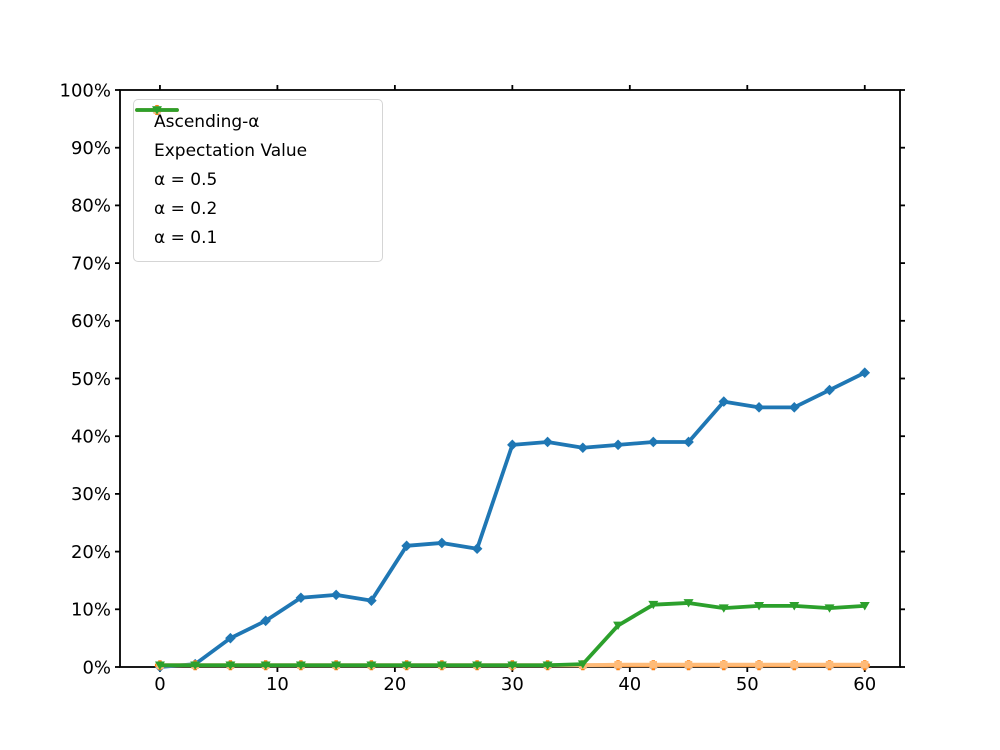  What do you see at coordinates (629, 684) in the screenshot?
I see `x-tick-label: 40` at bounding box center [629, 684].